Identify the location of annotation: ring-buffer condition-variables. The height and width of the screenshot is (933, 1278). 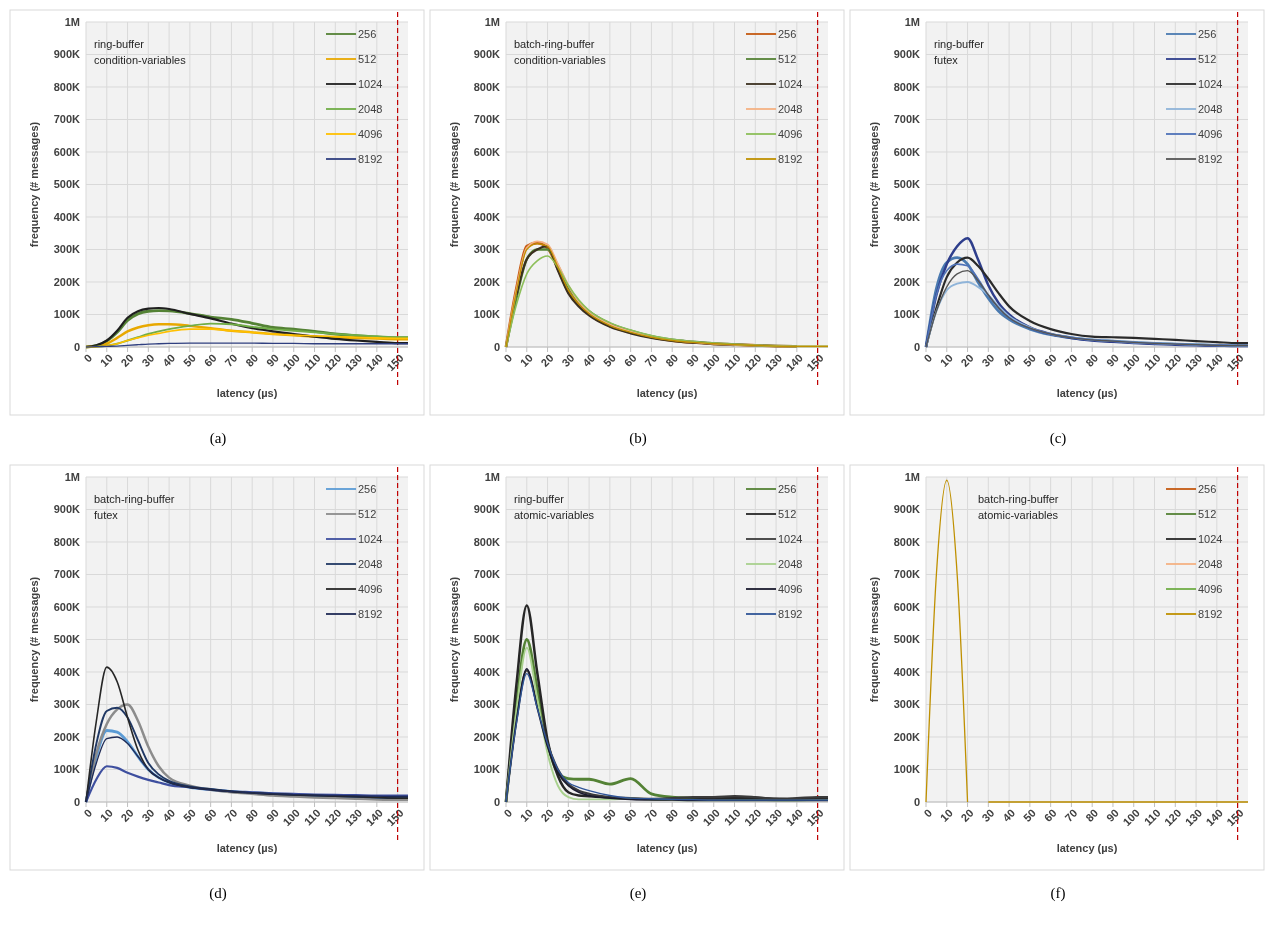
(140, 52).